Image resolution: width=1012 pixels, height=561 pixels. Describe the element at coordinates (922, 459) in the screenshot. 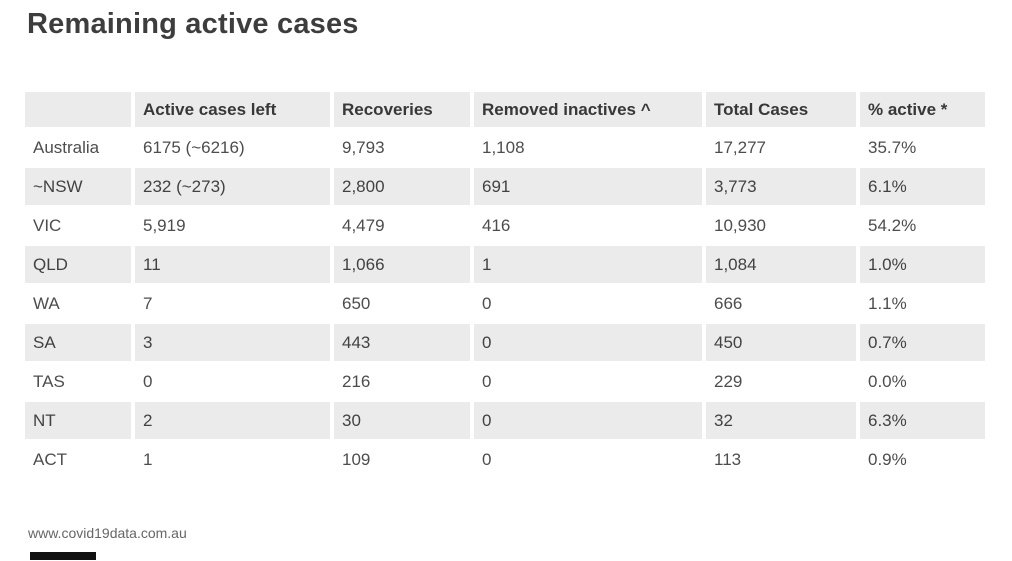

I see `cell: 0.9%` at that location.